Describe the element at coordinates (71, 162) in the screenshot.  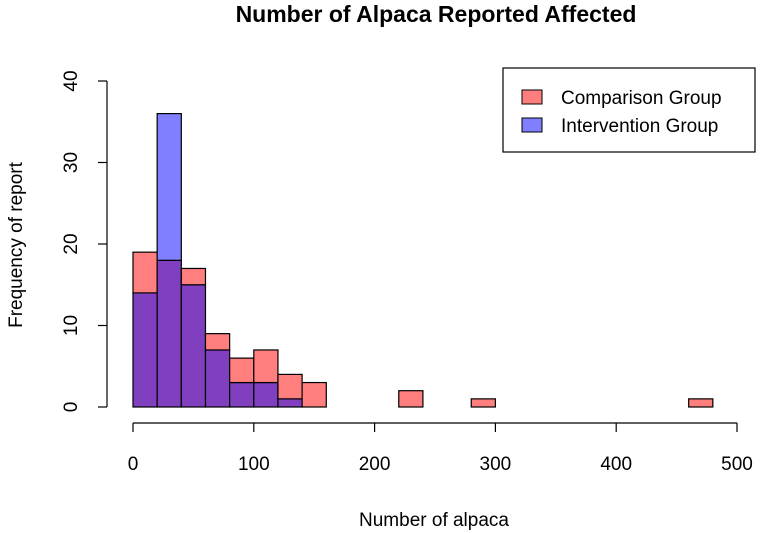
I see `y-tick-label-30: 30` at that location.